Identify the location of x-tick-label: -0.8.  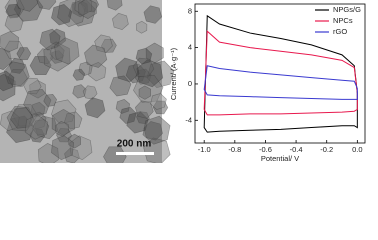
(234, 149).